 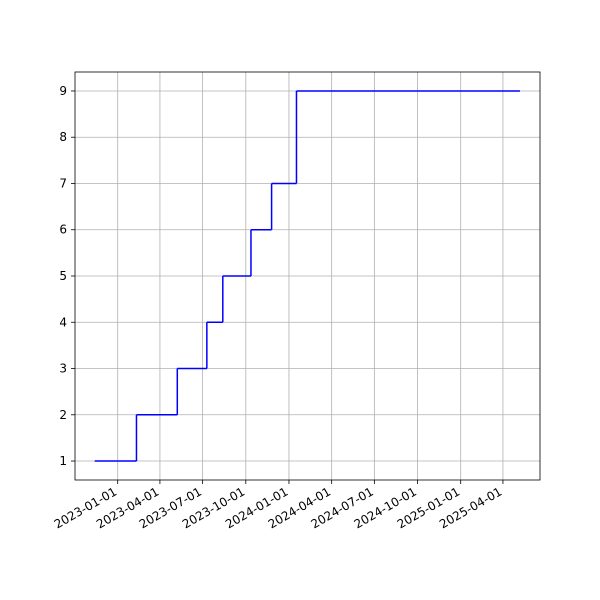 What do you see at coordinates (63, 276) in the screenshot?
I see `y-tick-label: 5` at bounding box center [63, 276].